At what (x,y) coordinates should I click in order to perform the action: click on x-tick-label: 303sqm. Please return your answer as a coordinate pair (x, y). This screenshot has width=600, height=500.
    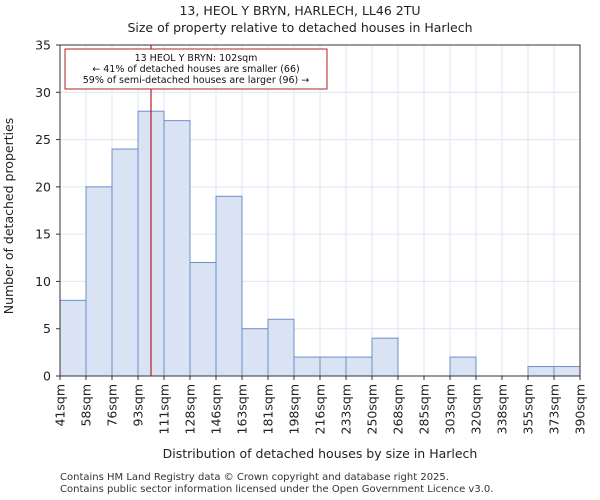
    Looking at the image, I should click on (450, 409).